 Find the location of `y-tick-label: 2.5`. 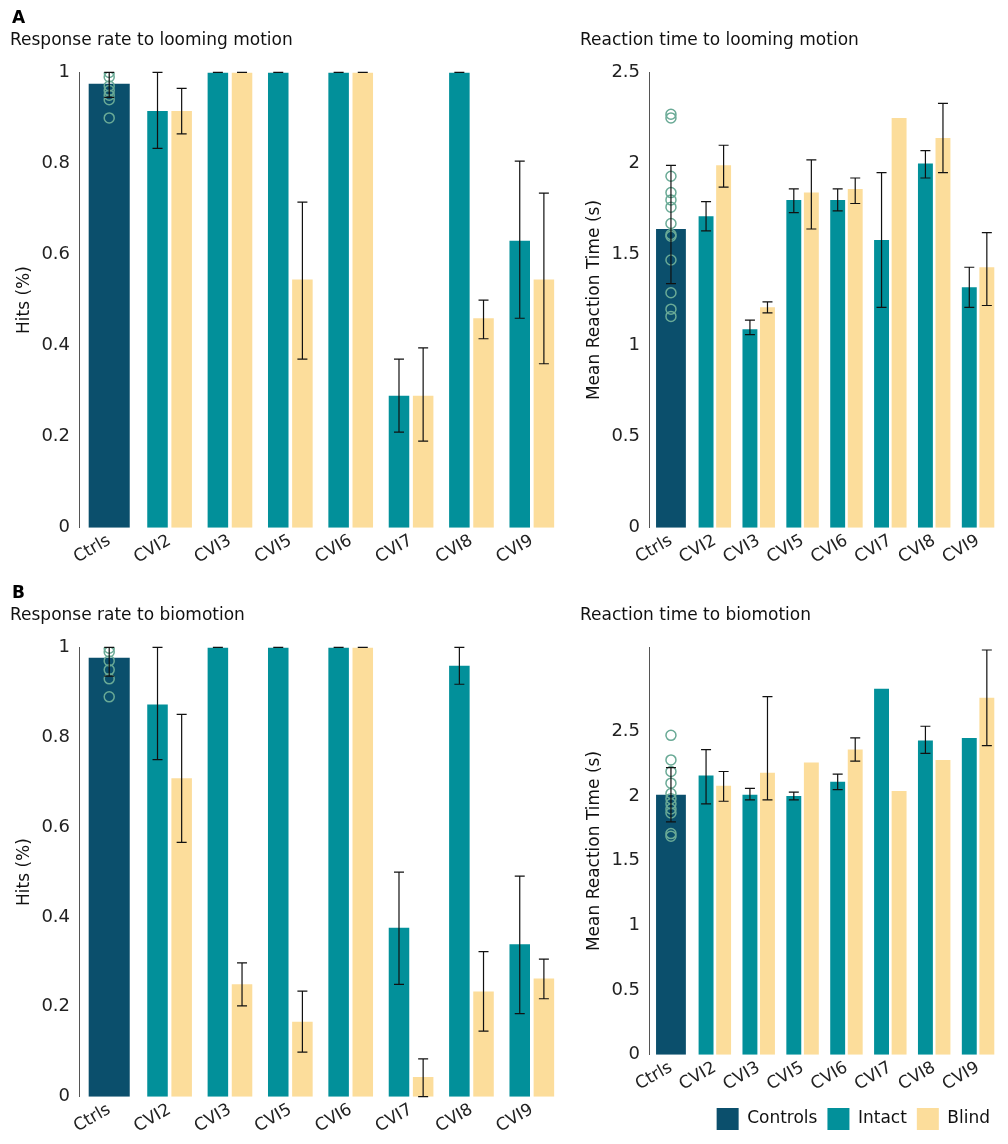

y-tick-label: 2.5 is located at coordinates (626, 71).